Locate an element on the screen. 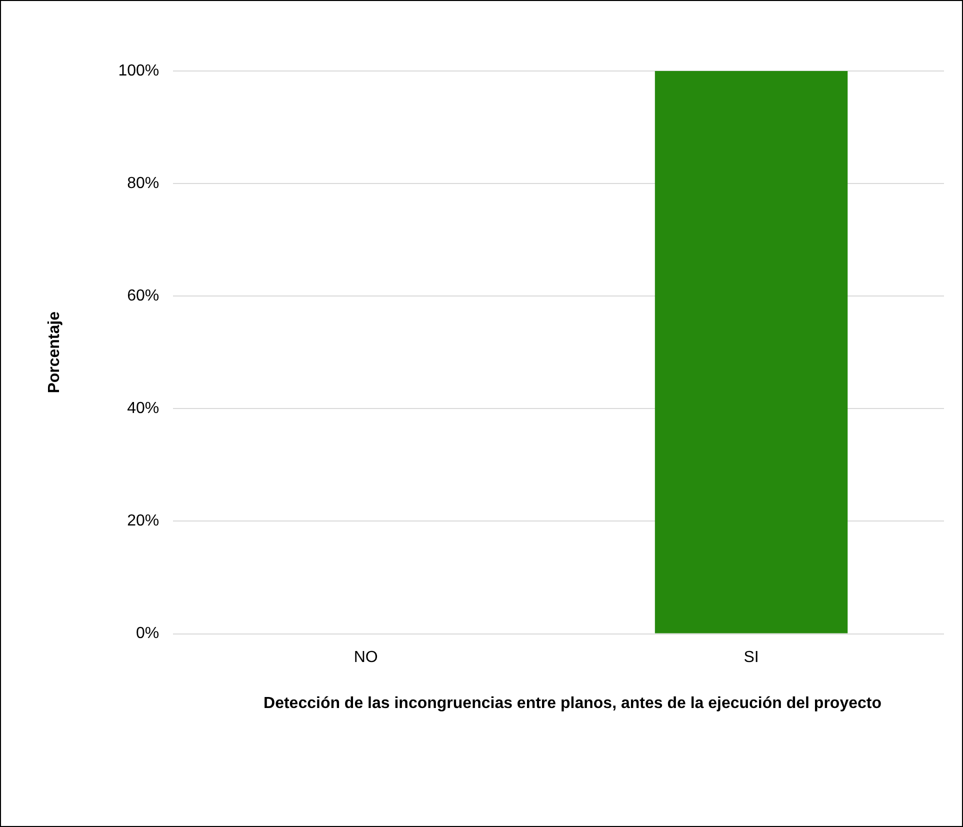 The image size is (963, 827). y-tick-label: 80% is located at coordinates (143, 183).